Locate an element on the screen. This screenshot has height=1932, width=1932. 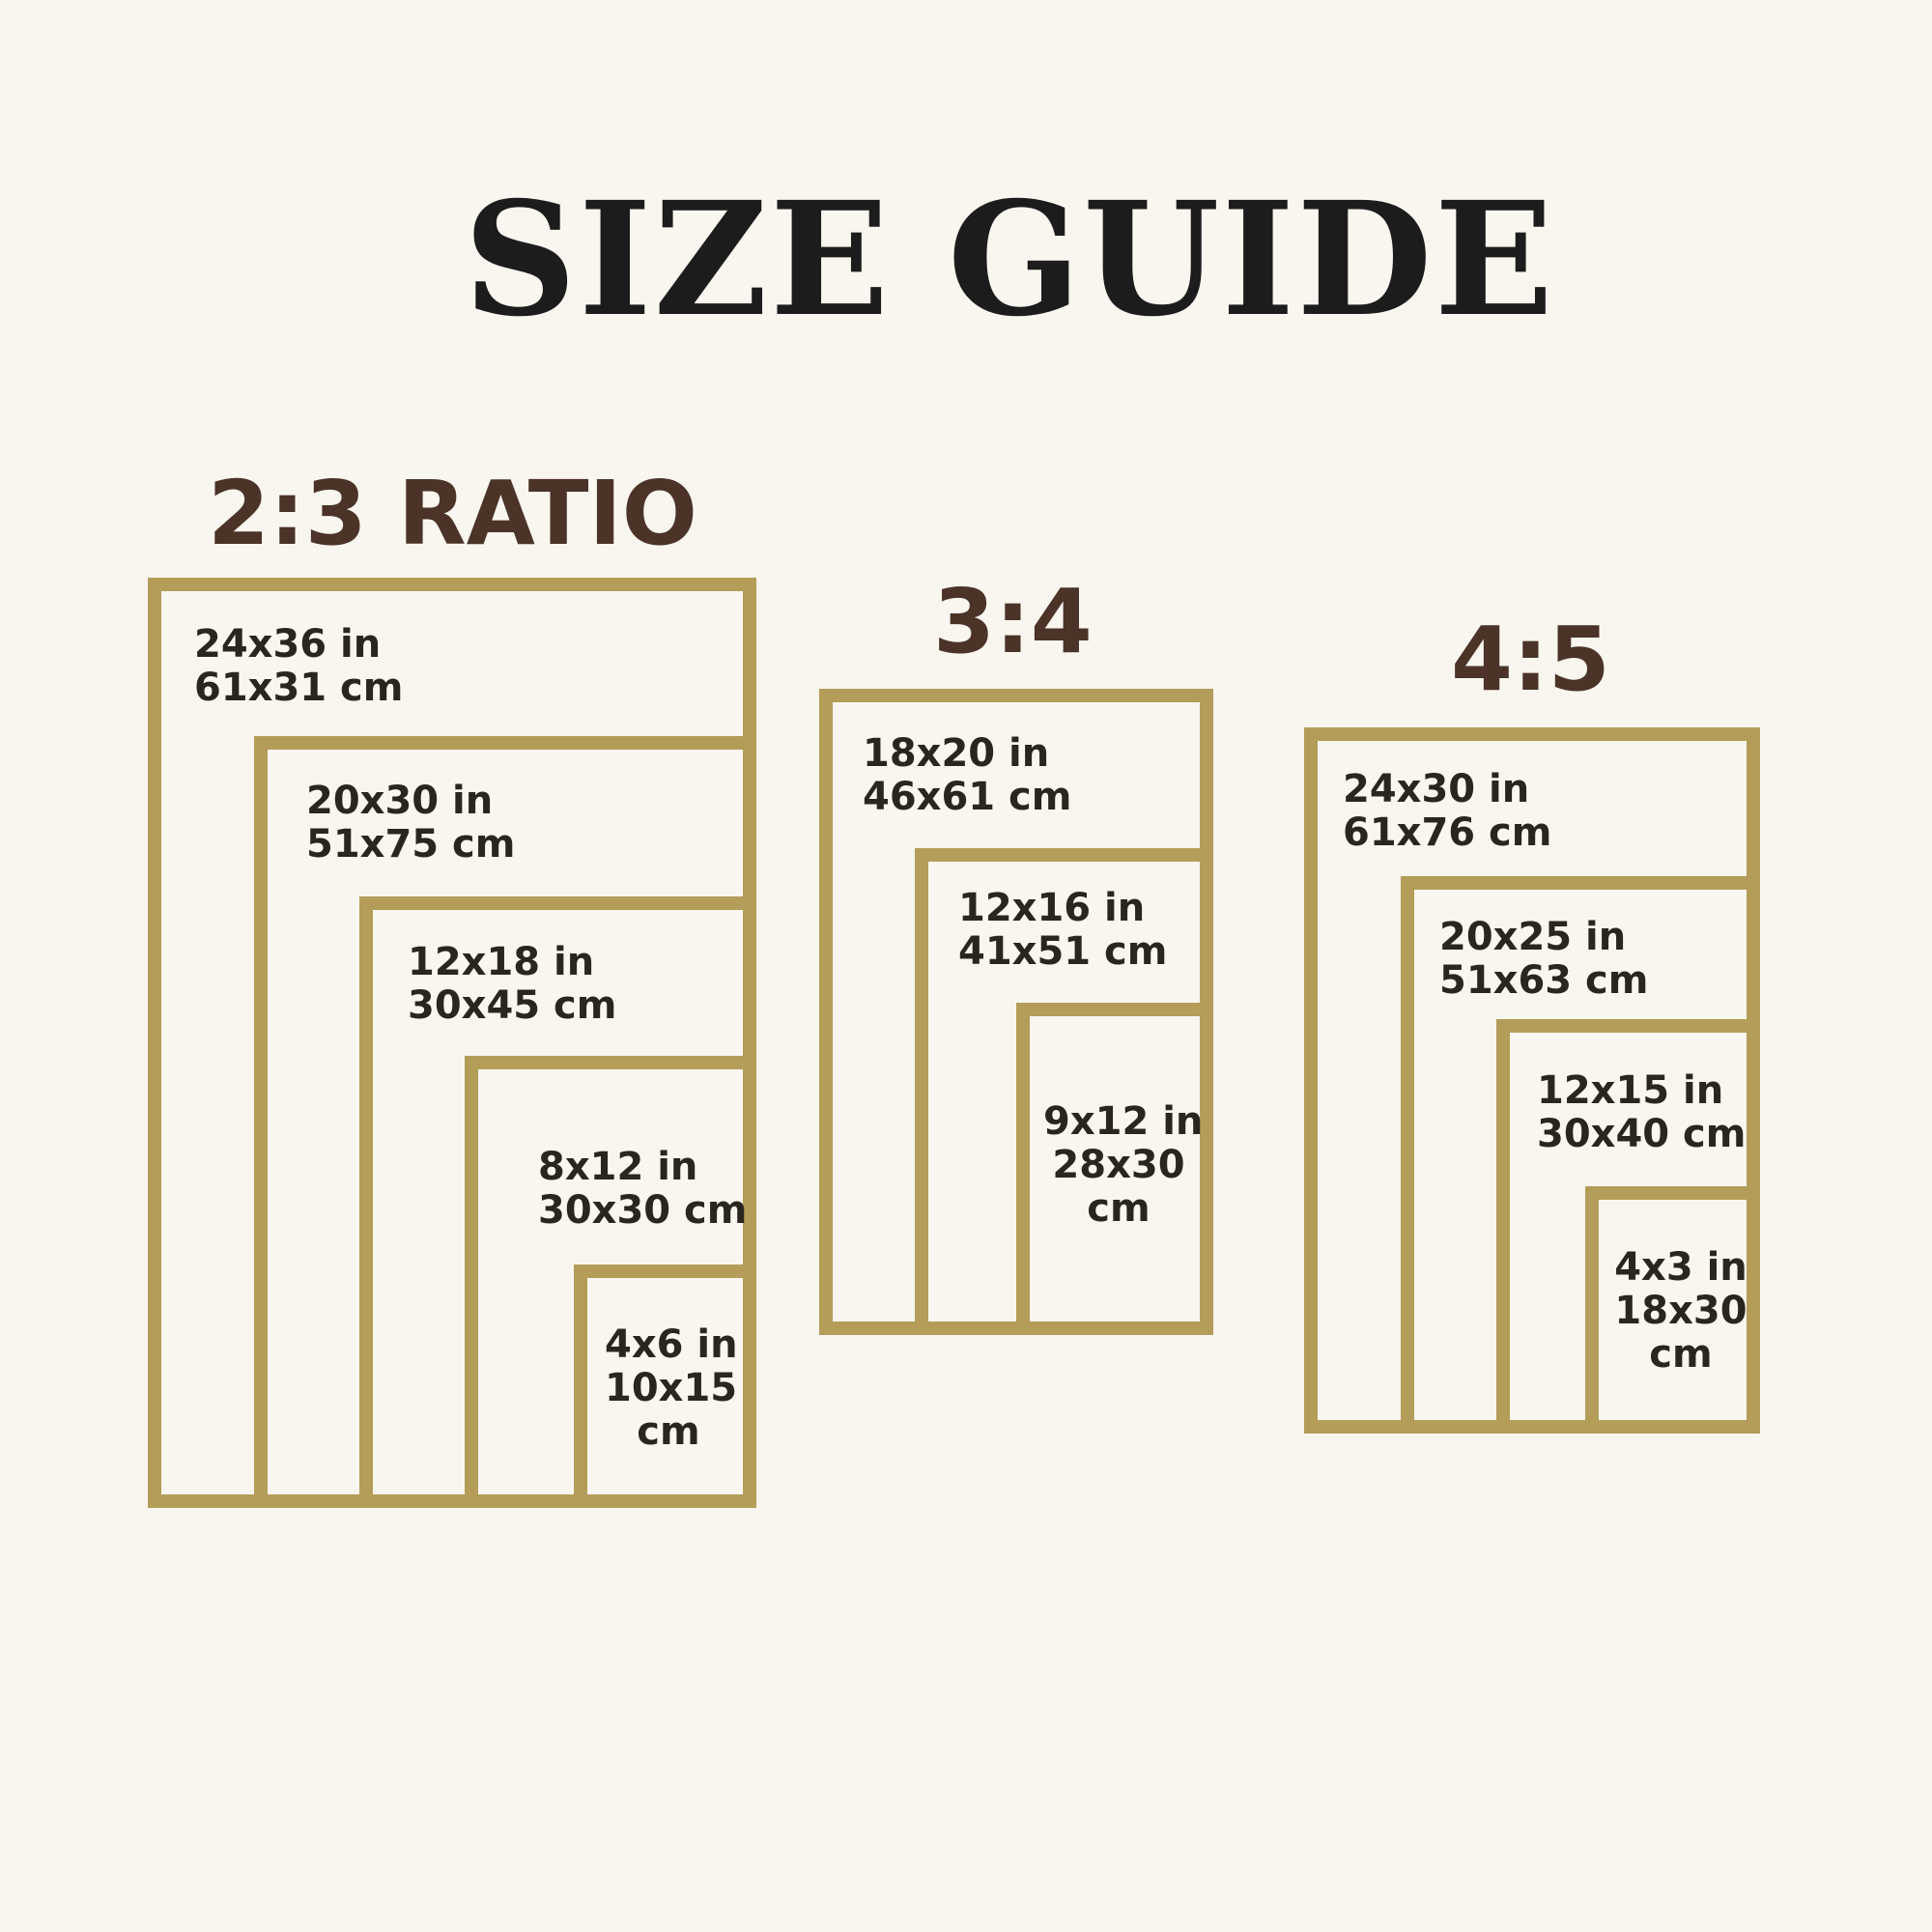
size-centimeters: 51x75 cm is located at coordinates (411, 844).